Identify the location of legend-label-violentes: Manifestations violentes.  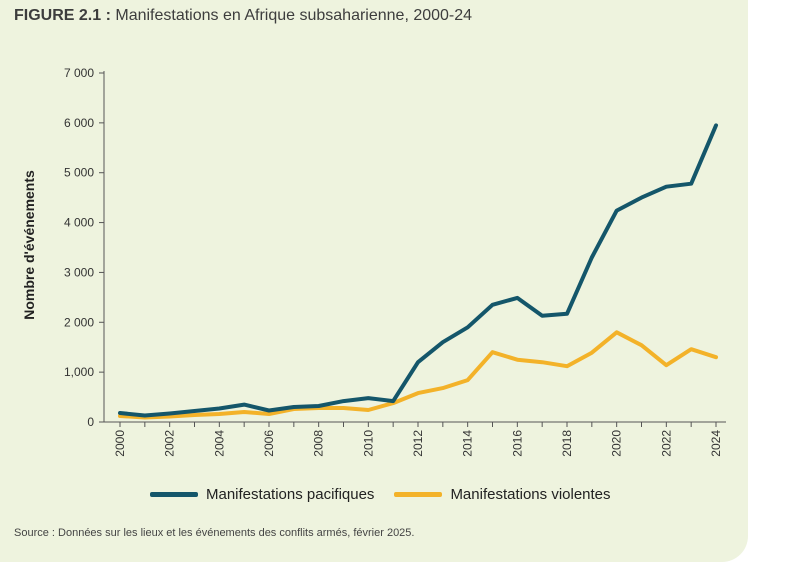
(530, 494).